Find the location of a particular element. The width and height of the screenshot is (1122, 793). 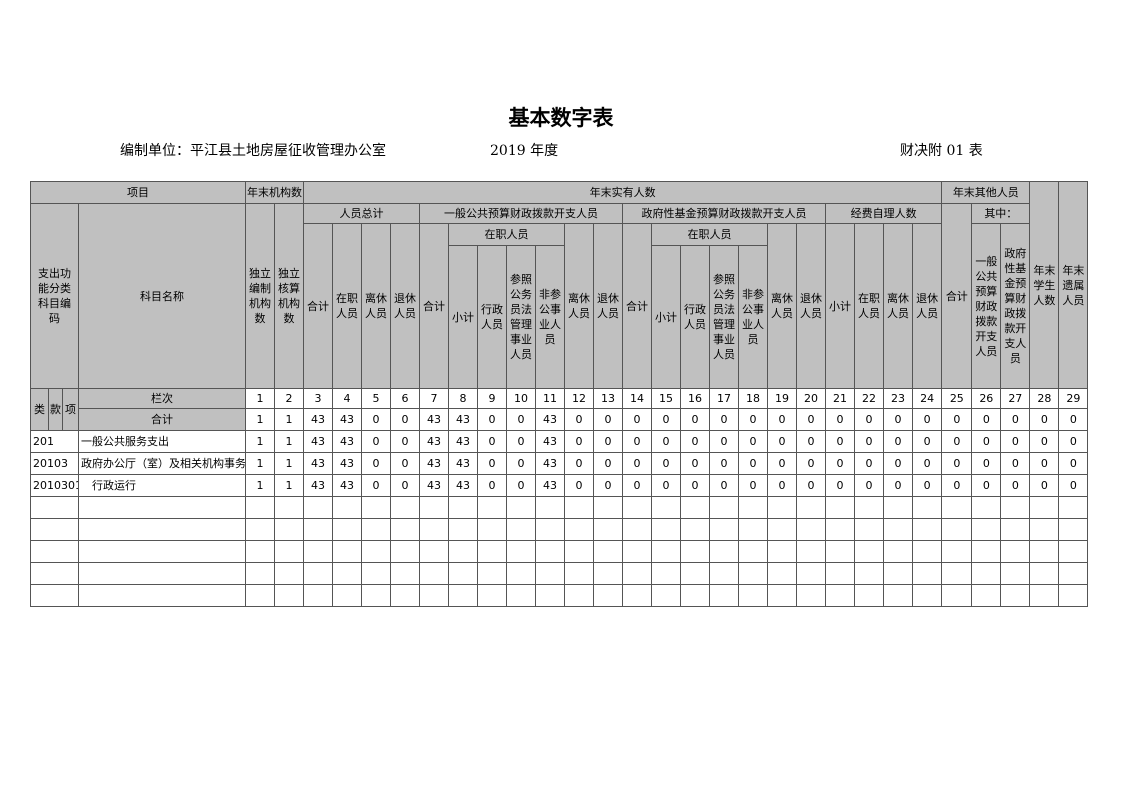

header-on_duty: 在职人员 is located at coordinates (869, 306).